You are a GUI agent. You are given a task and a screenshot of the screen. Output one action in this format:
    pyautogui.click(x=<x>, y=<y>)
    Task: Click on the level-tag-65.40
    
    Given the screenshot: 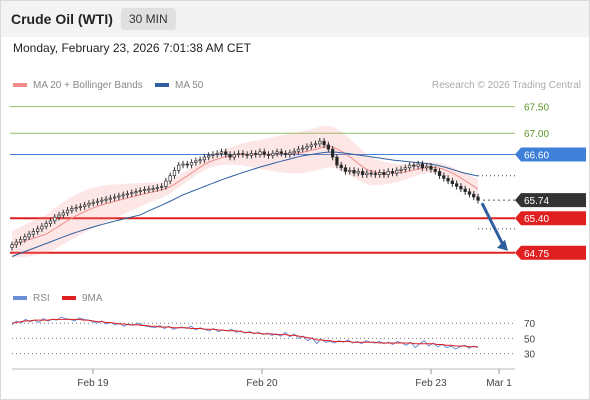 What is the action you would take?
    pyautogui.click(x=550, y=218)
    